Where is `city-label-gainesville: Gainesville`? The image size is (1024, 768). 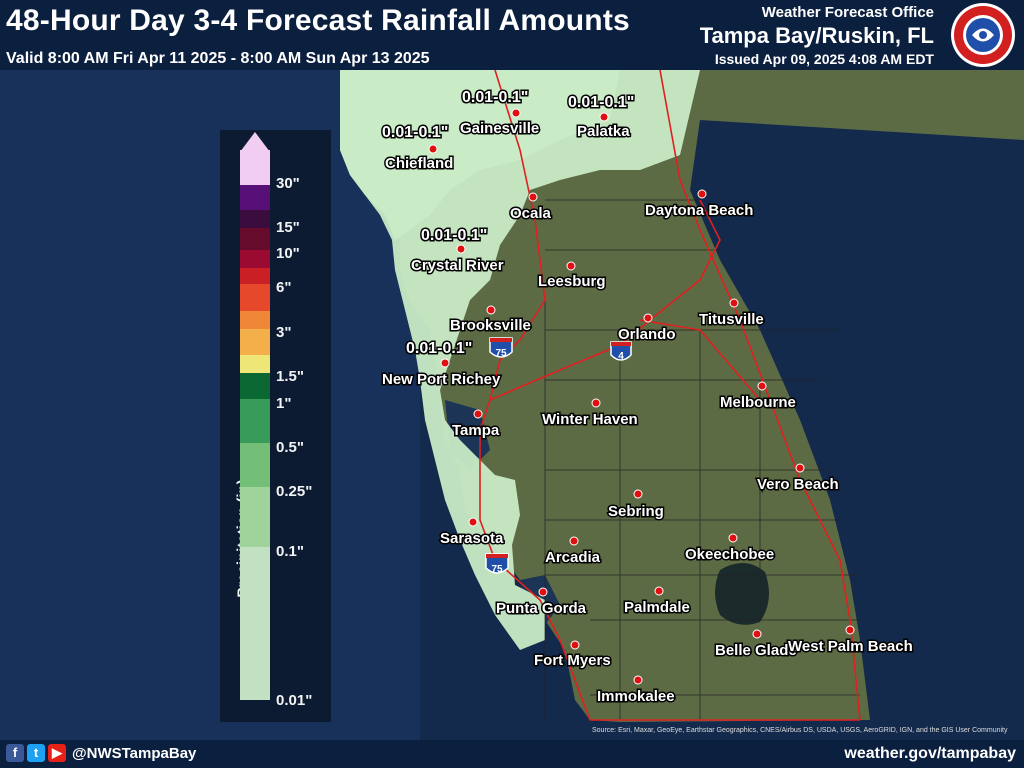 city-label-gainesville: Gainesville is located at coordinates (499, 128).